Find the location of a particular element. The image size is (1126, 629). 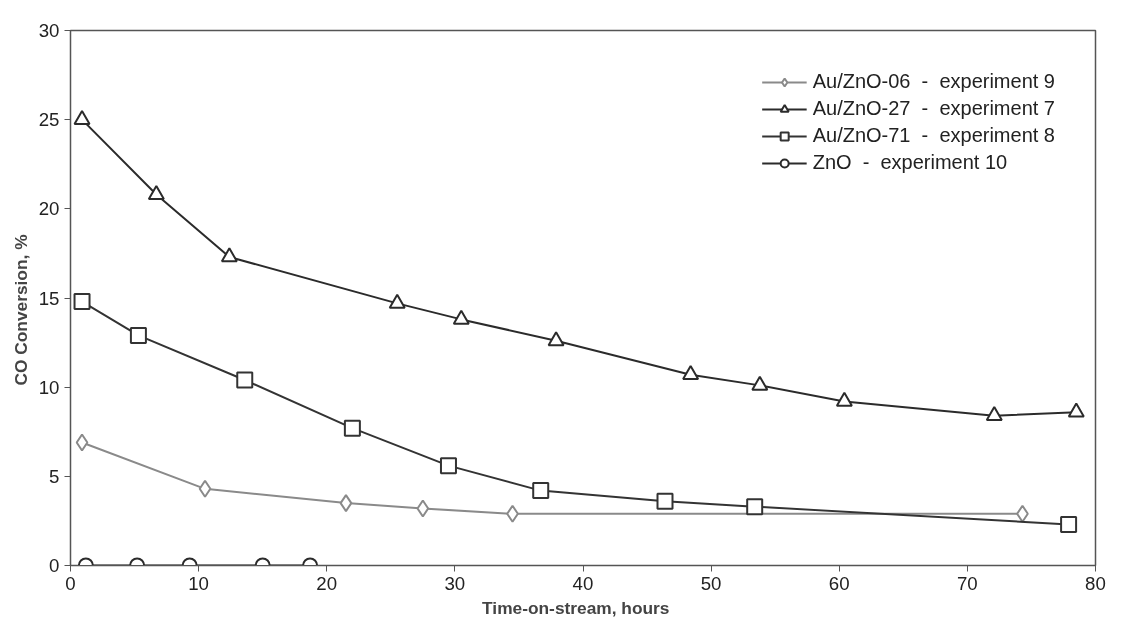

legend-label: Au/ZnO-06 - experiment 9 is located at coordinates (933, 81).